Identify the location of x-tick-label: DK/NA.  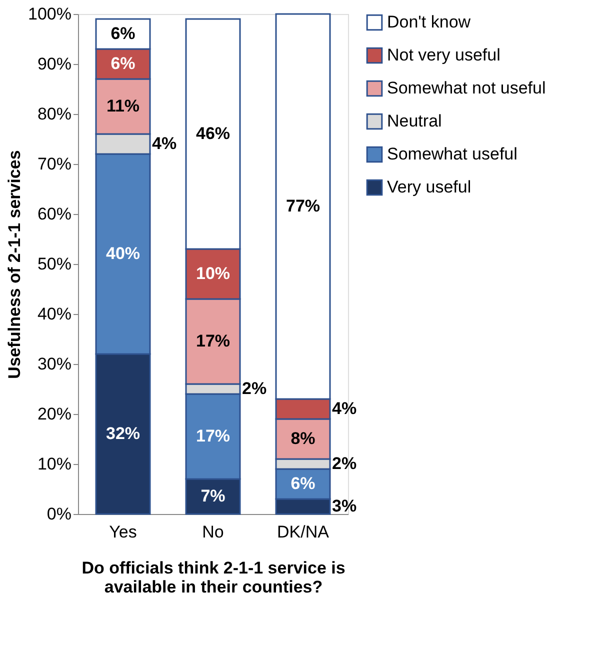
(303, 532).